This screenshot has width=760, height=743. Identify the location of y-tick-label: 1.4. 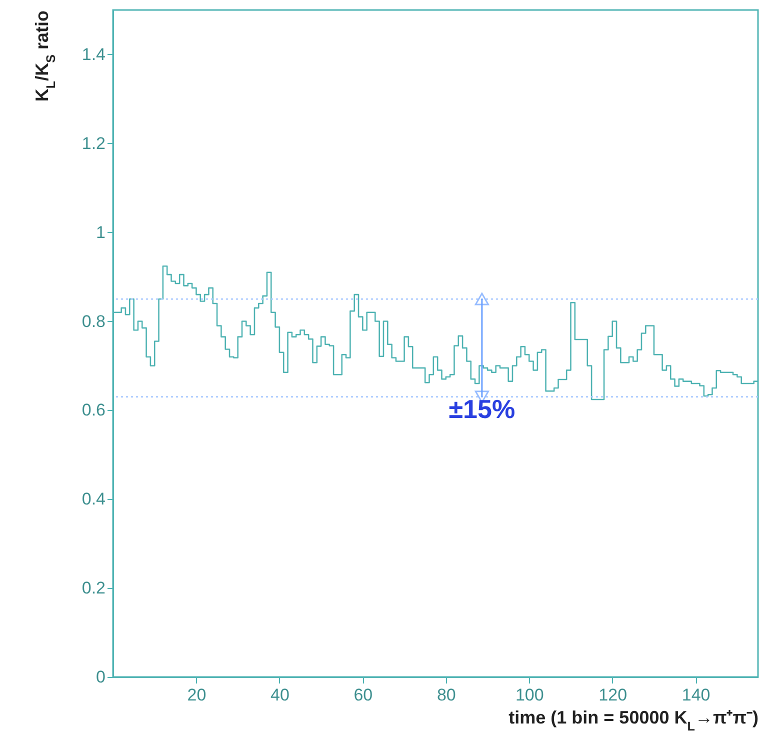
(94, 54).